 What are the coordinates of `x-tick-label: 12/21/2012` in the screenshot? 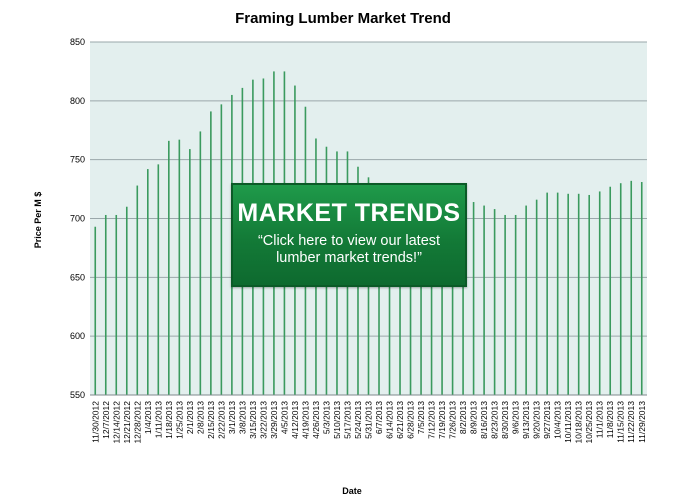 It's located at (127, 422).